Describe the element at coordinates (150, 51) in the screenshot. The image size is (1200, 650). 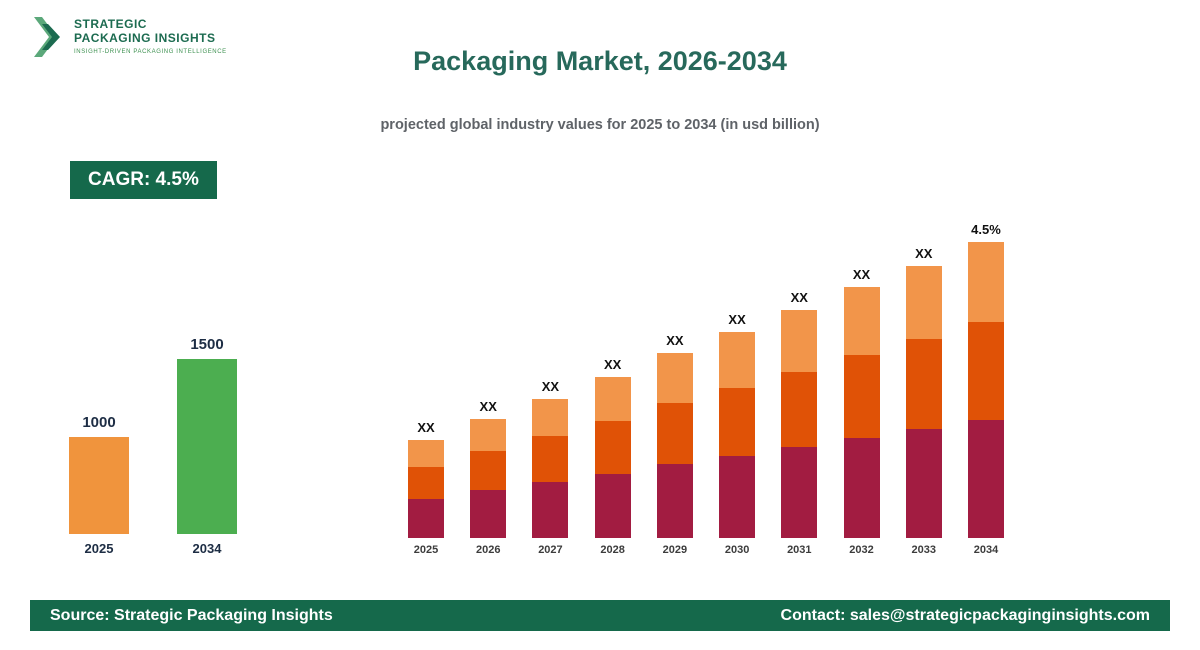
I see `brand-tagline: INSIGHT-DRIVEN PACKAGING INTELLIGENCE` at that location.